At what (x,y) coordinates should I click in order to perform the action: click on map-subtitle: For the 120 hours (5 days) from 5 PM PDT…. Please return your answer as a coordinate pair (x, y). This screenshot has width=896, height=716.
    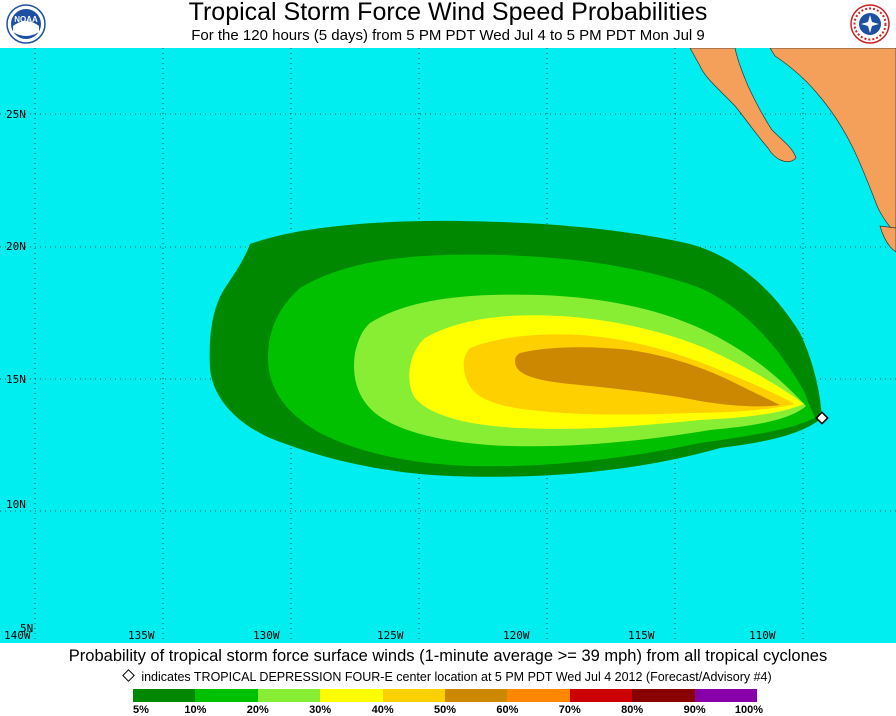
    Looking at the image, I should click on (448, 35).